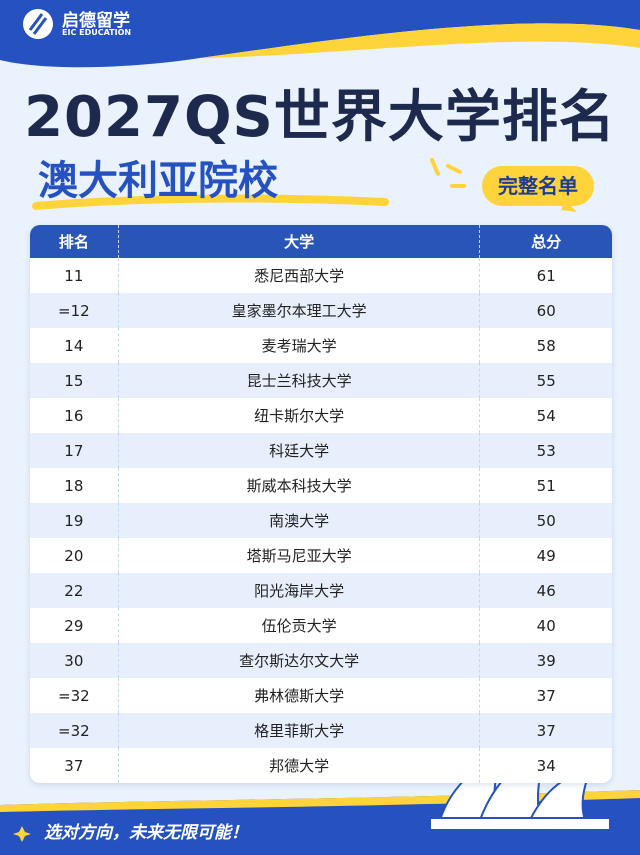 This screenshot has height=855, width=640. Describe the element at coordinates (74, 625) in the screenshot. I see `rank-cell: 29` at that location.